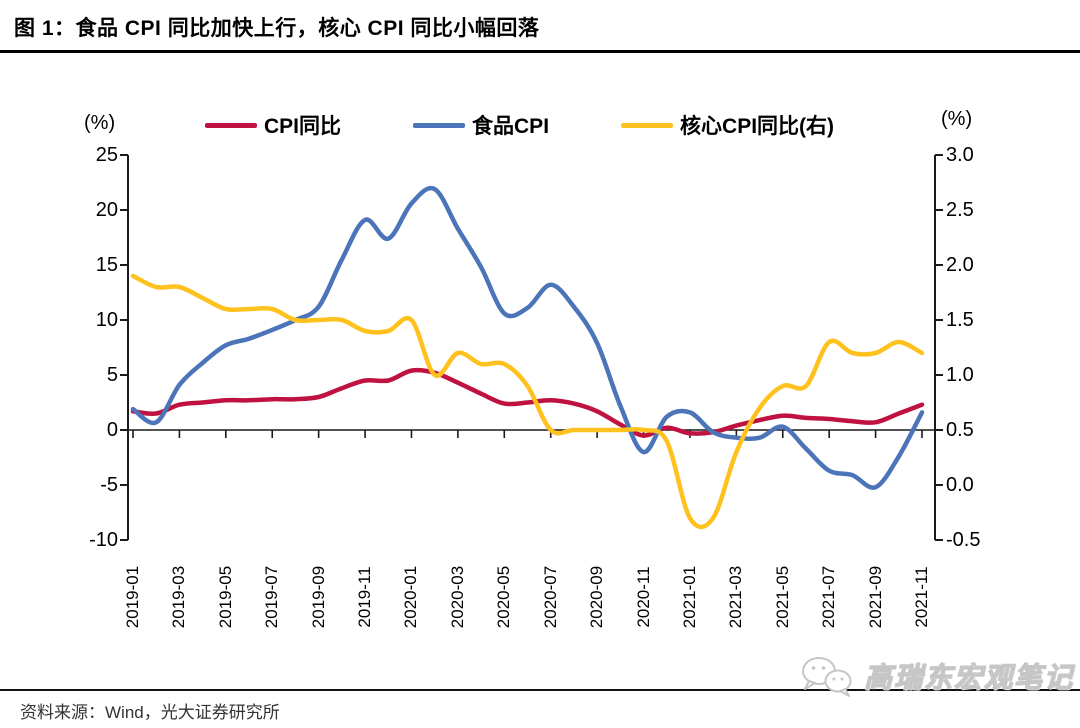 The width and height of the screenshot is (1080, 728). I want to click on legend-item: 核心CPI同比(右), so click(727, 125).